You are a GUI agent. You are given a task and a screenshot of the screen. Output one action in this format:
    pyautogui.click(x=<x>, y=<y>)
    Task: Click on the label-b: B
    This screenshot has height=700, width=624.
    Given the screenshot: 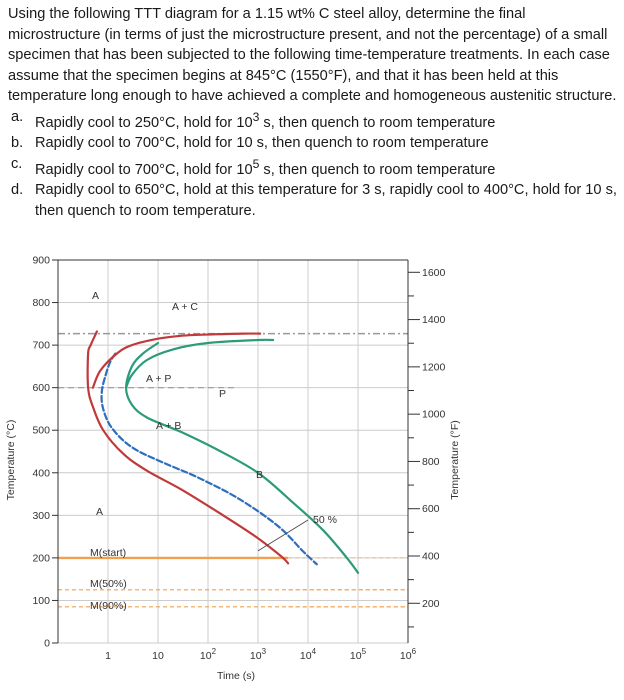 What is the action you would take?
    pyautogui.click(x=259, y=475)
    